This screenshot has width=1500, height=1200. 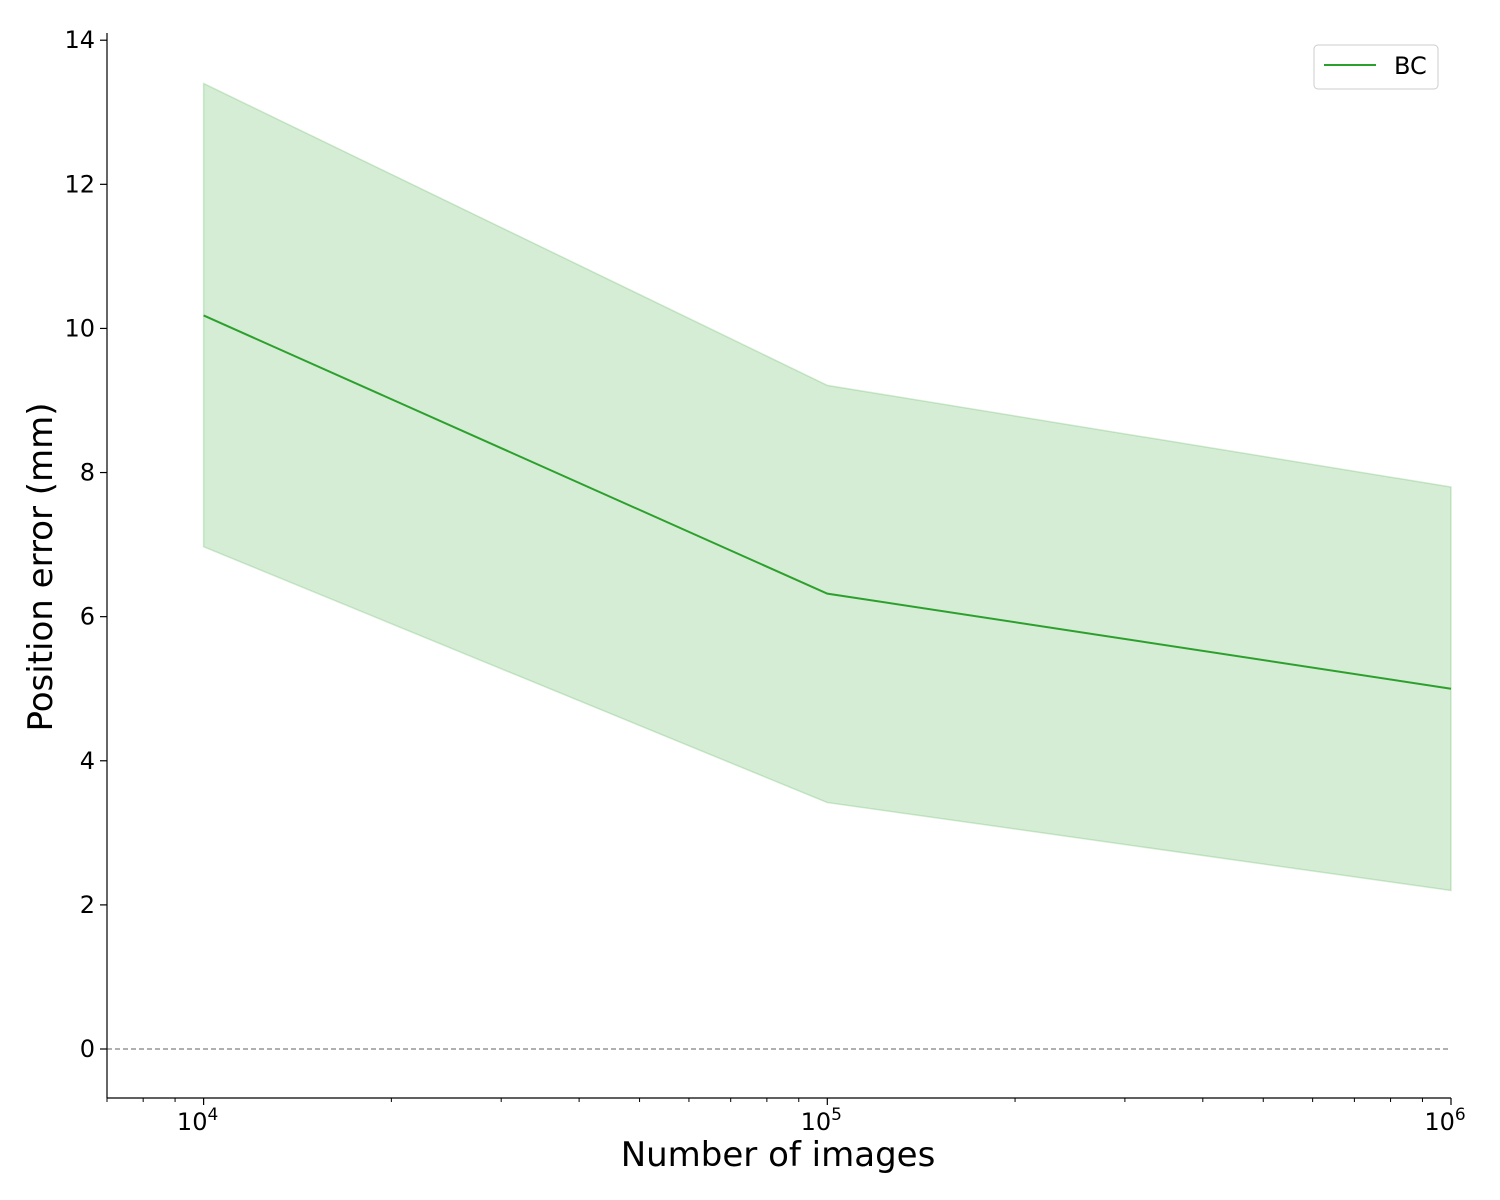 What do you see at coordinates (87, 1049) in the screenshot?
I see `y-tick-label: 0` at bounding box center [87, 1049].